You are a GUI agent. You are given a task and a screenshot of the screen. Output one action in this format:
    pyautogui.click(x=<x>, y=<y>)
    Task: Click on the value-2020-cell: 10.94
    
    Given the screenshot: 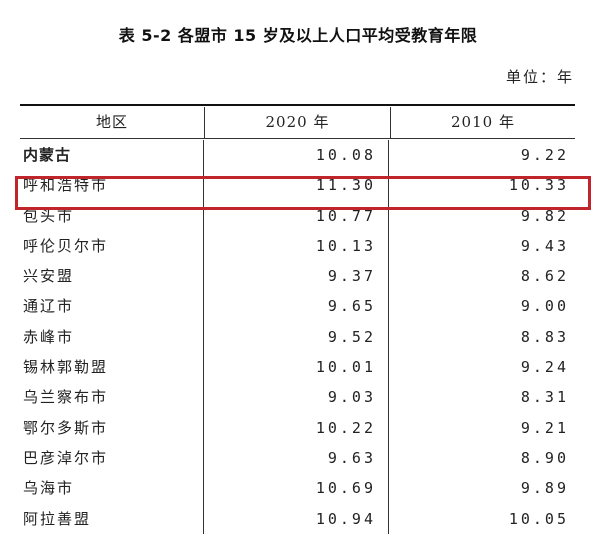 What is the action you would take?
    pyautogui.click(x=296, y=518)
    